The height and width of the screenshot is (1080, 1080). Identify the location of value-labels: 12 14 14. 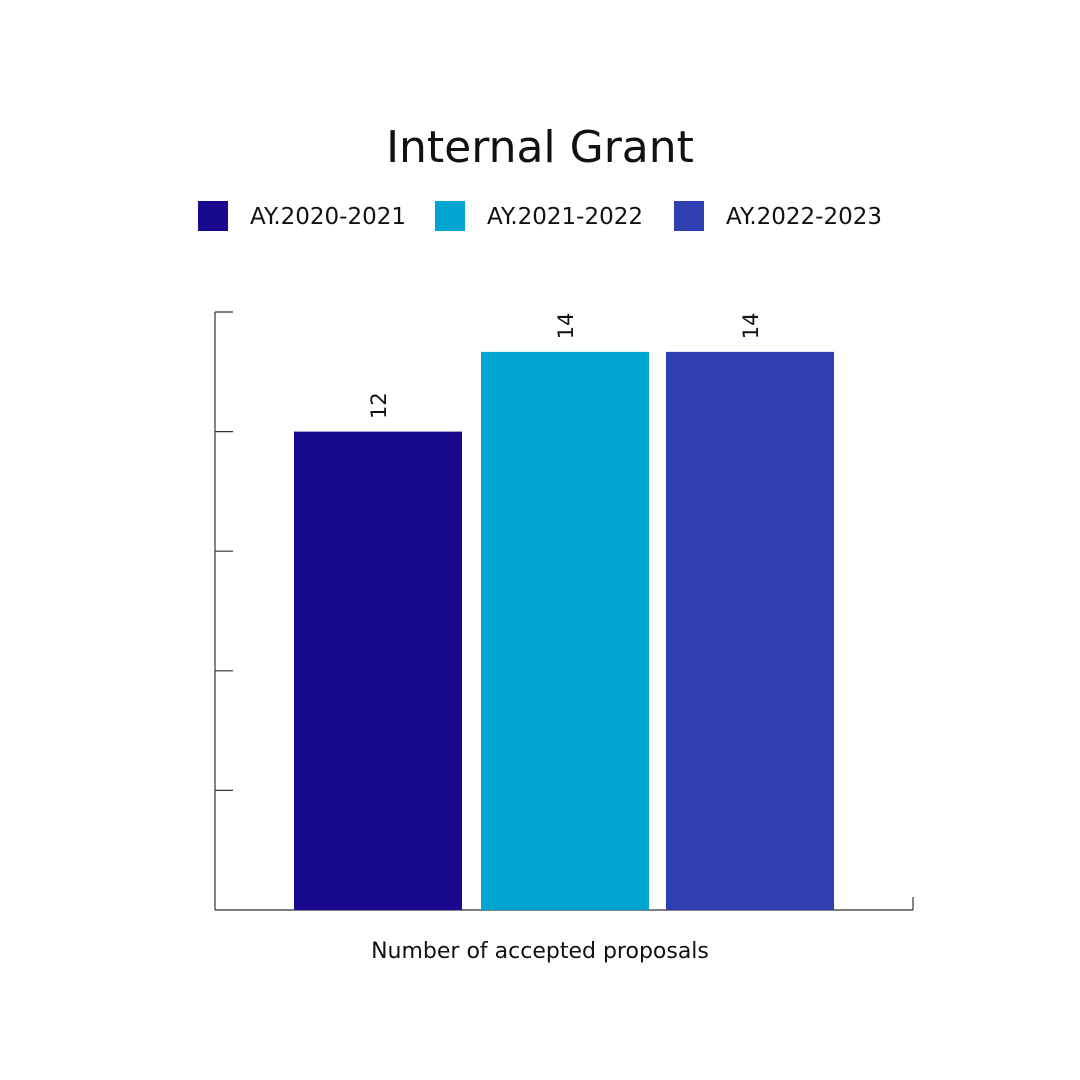
(565, 365).